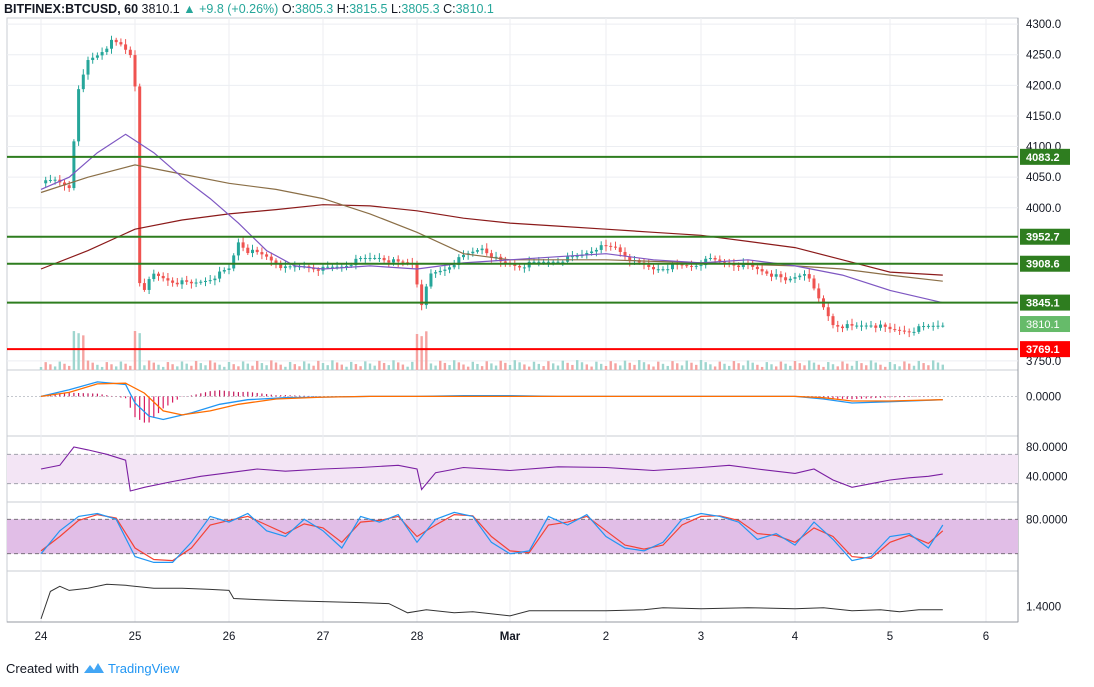 The image size is (1094, 687). Describe the element at coordinates (491, 469) in the screenshot. I see `rsi-line` at that location.